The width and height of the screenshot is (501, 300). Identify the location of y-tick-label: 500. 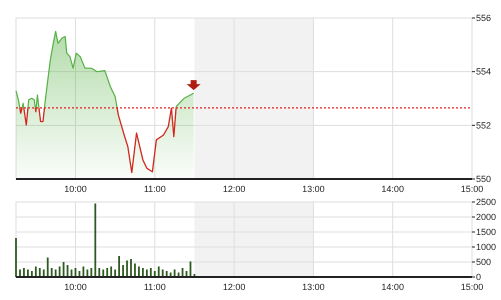
(484, 262).